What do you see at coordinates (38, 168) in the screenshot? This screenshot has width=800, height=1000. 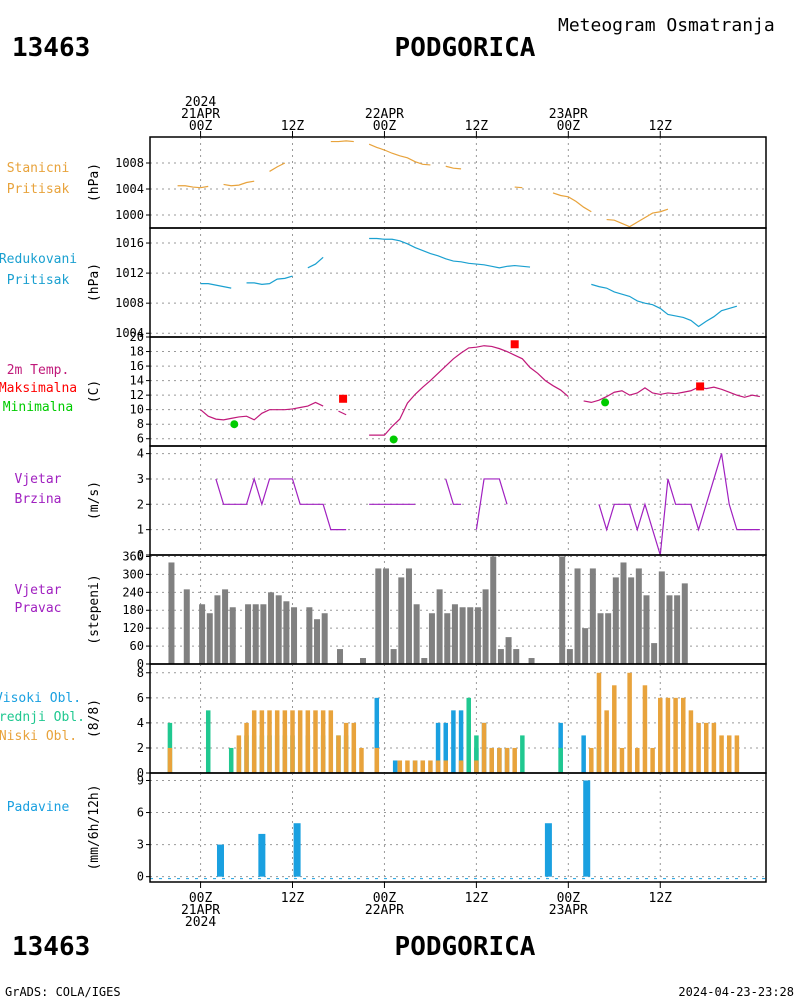 I see `panel-label: Stanicni` at bounding box center [38, 168].